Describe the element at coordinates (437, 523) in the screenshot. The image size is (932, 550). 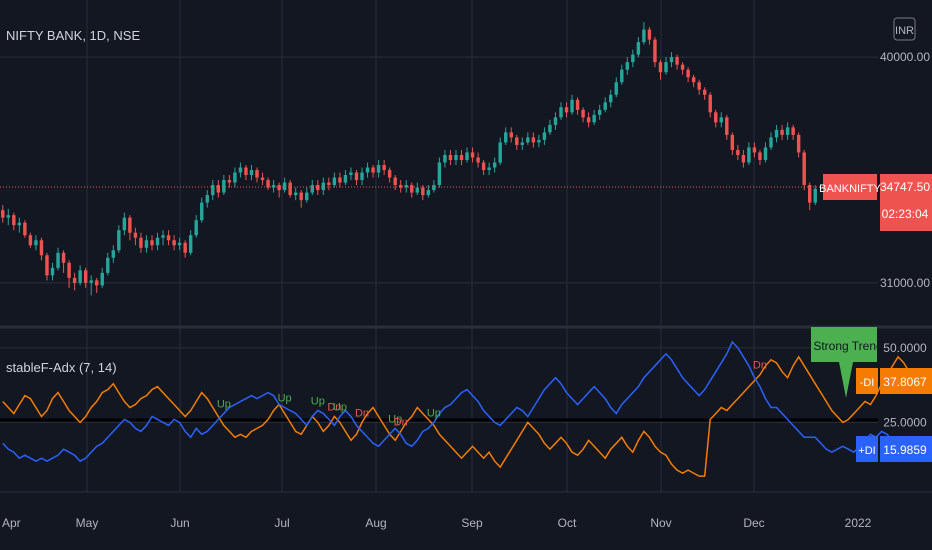
I see `time-axis: Apr May Jun Jul Aug Sep Oct Nov Dec 2022` at that location.